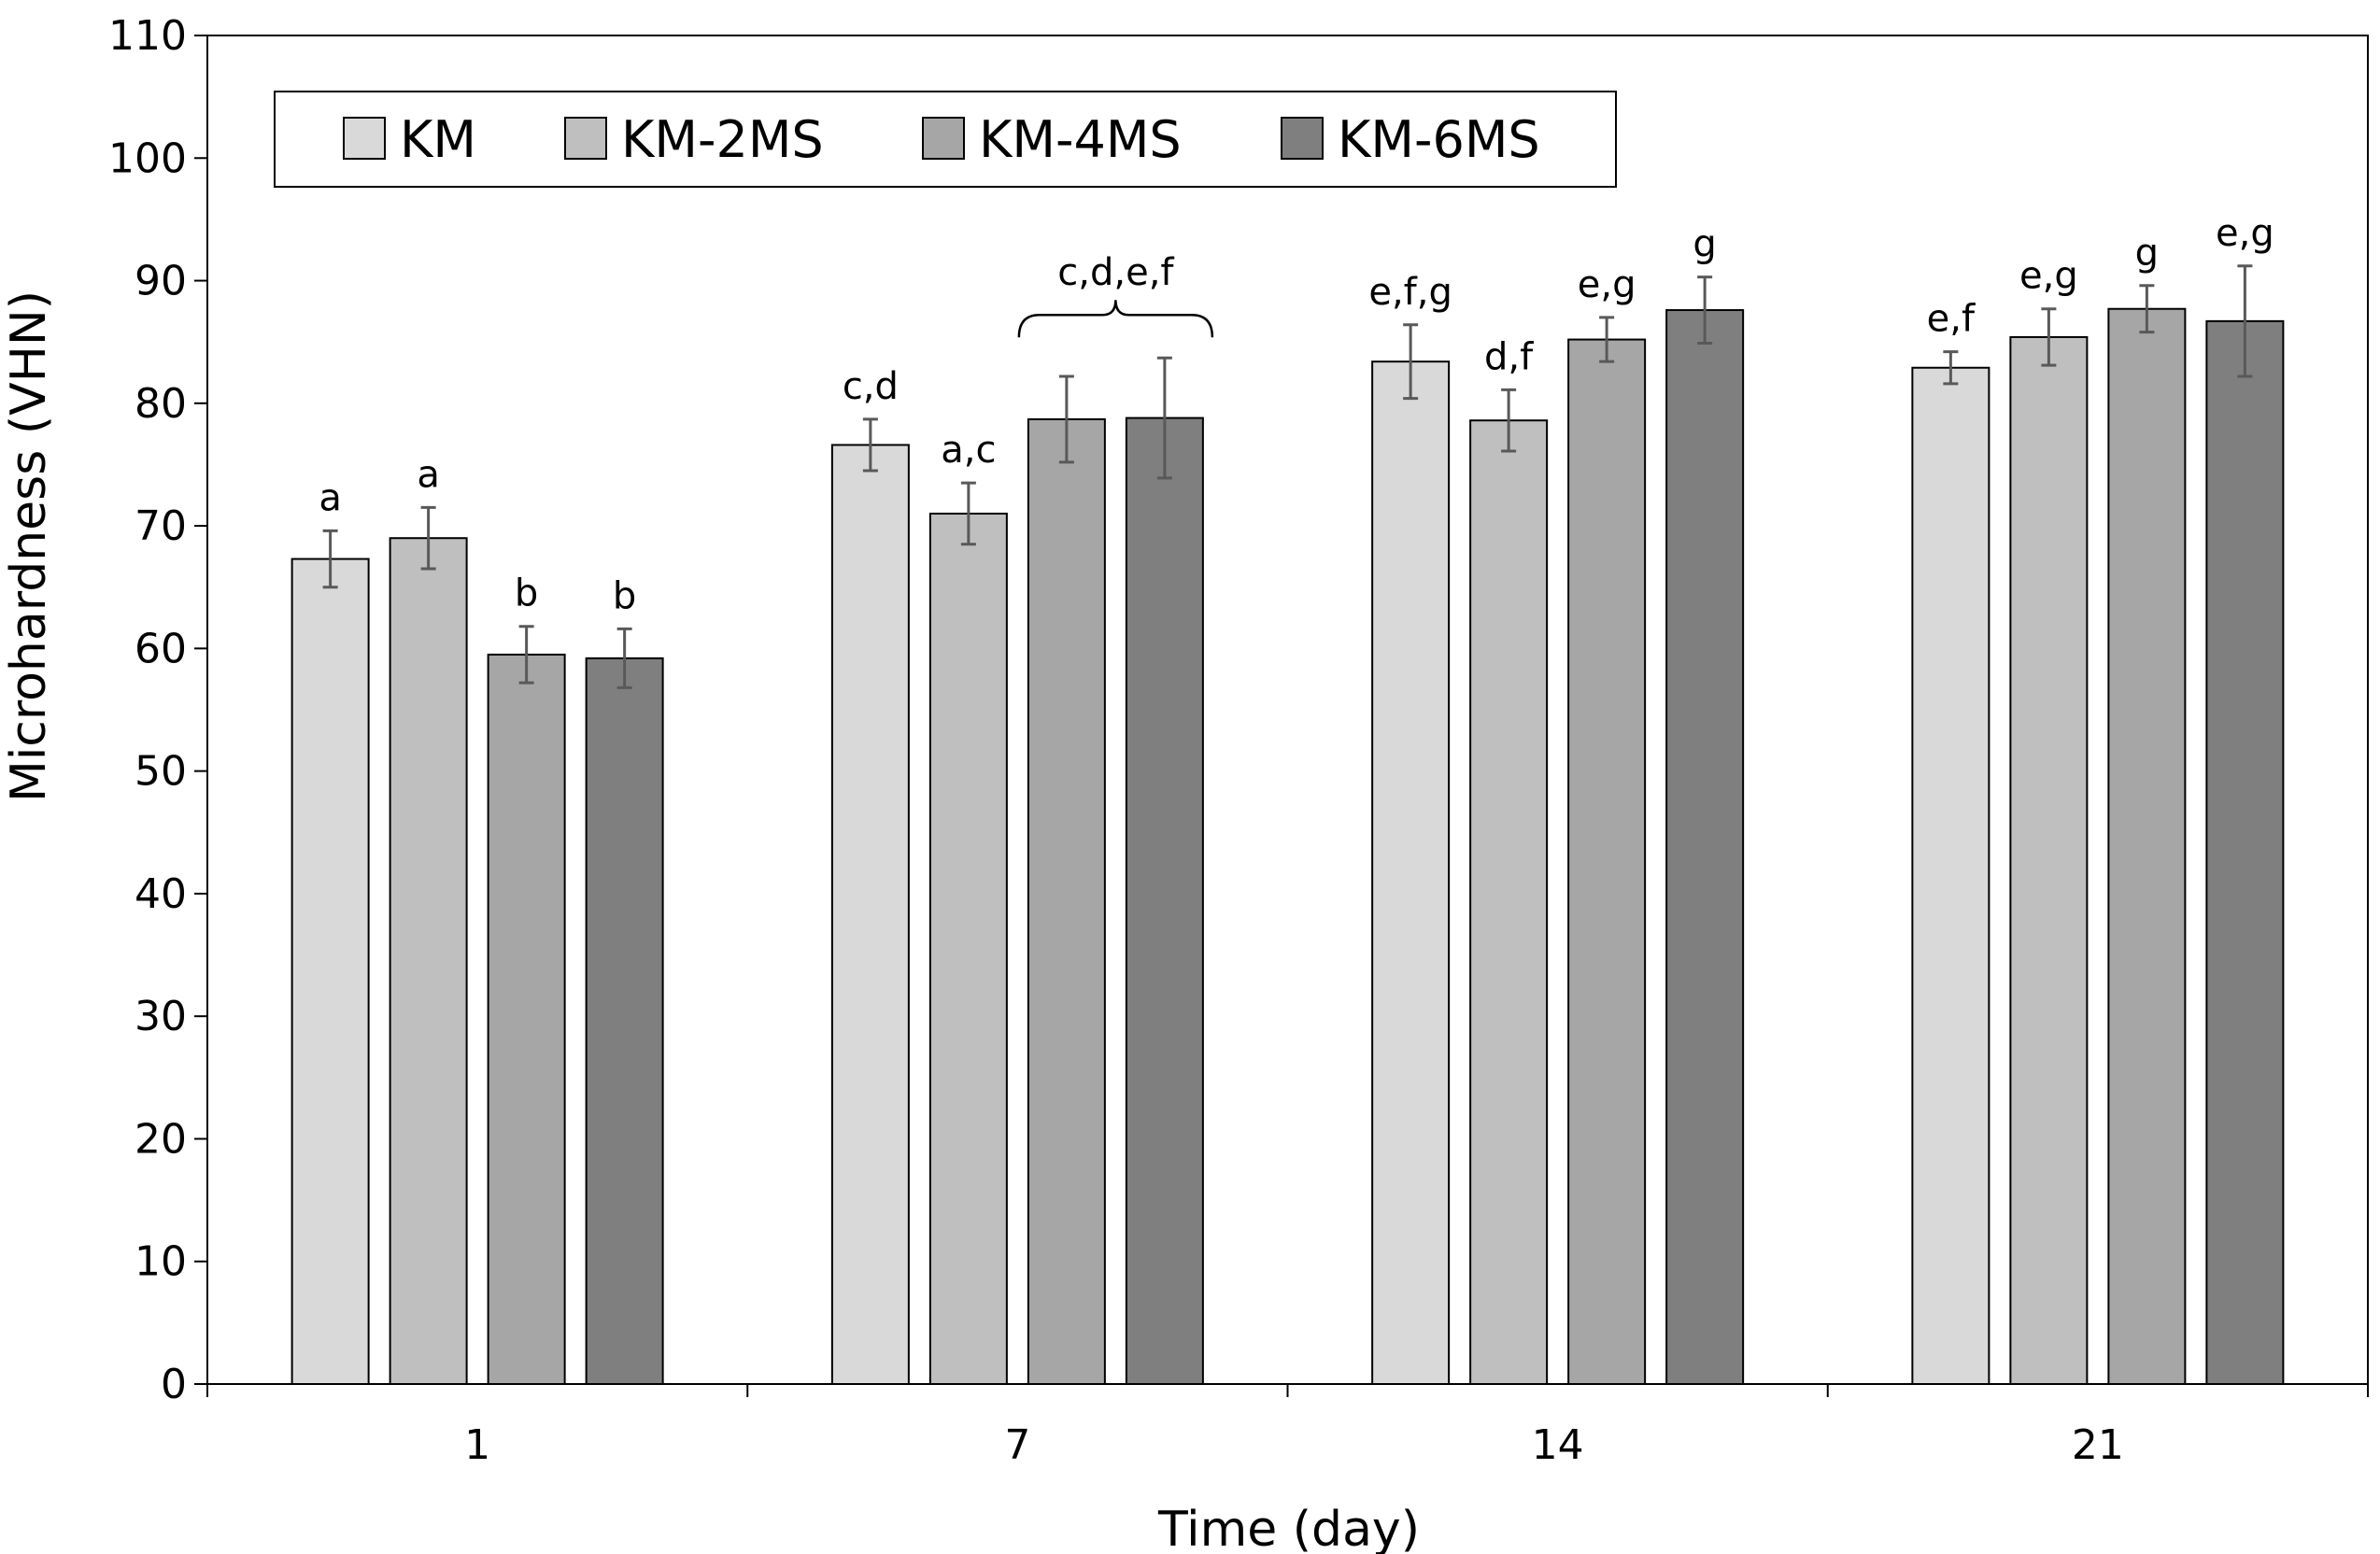 This screenshot has height=1554, width=2380. Describe the element at coordinates (2098, 1445) in the screenshot. I see `x-tick-label: 21` at that location.